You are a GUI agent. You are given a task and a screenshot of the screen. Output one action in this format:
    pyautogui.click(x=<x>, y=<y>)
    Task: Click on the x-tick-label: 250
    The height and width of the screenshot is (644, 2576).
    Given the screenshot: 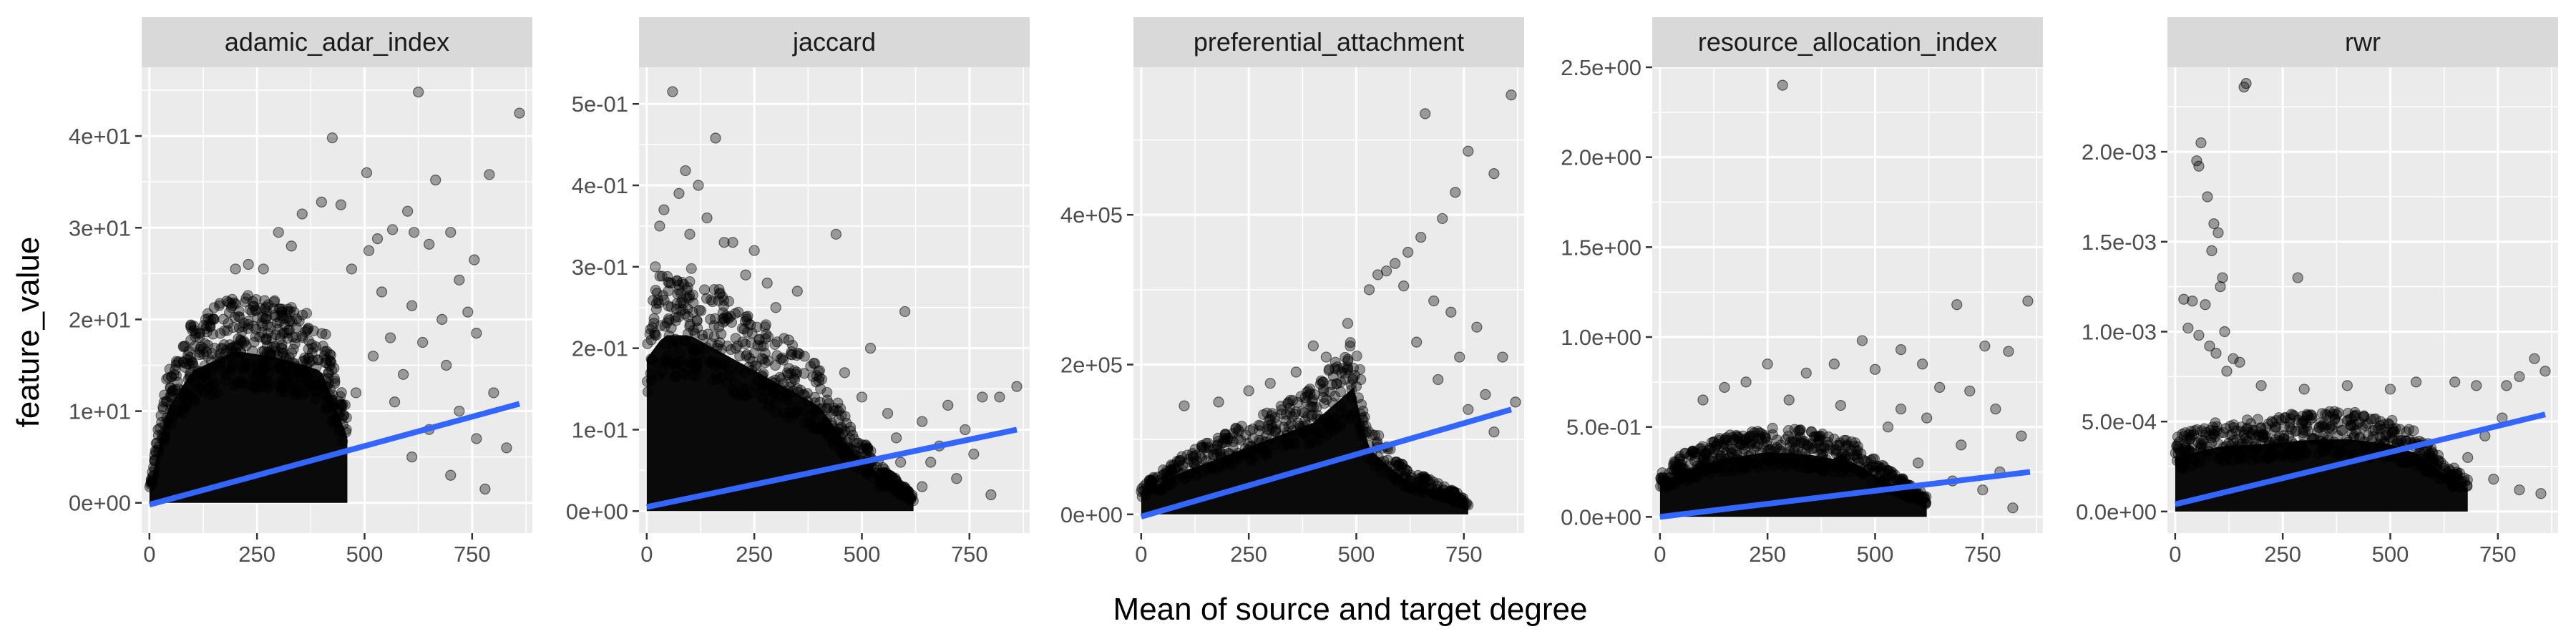 What is the action you would take?
    pyautogui.click(x=1248, y=554)
    